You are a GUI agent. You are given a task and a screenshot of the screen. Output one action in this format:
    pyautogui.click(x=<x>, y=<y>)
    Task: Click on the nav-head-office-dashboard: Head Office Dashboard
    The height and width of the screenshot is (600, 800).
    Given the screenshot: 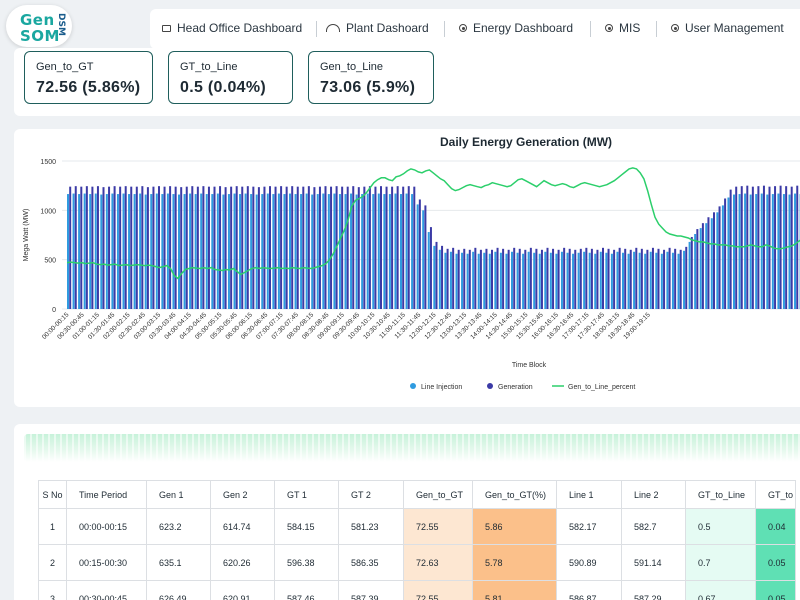 What is the action you would take?
    pyautogui.click(x=232, y=28)
    